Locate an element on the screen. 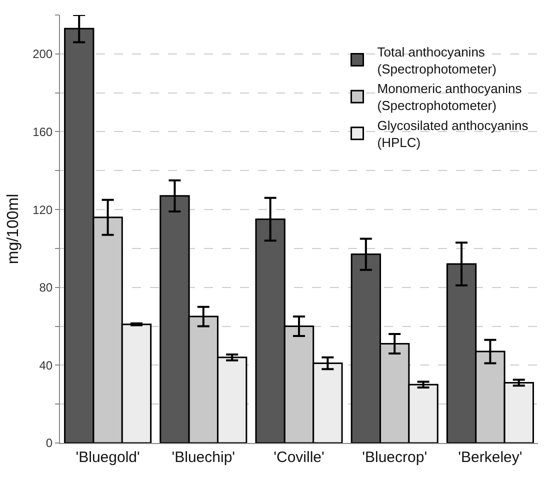 The image size is (548, 478). x-tick-label: 'Coville' is located at coordinates (299, 457).